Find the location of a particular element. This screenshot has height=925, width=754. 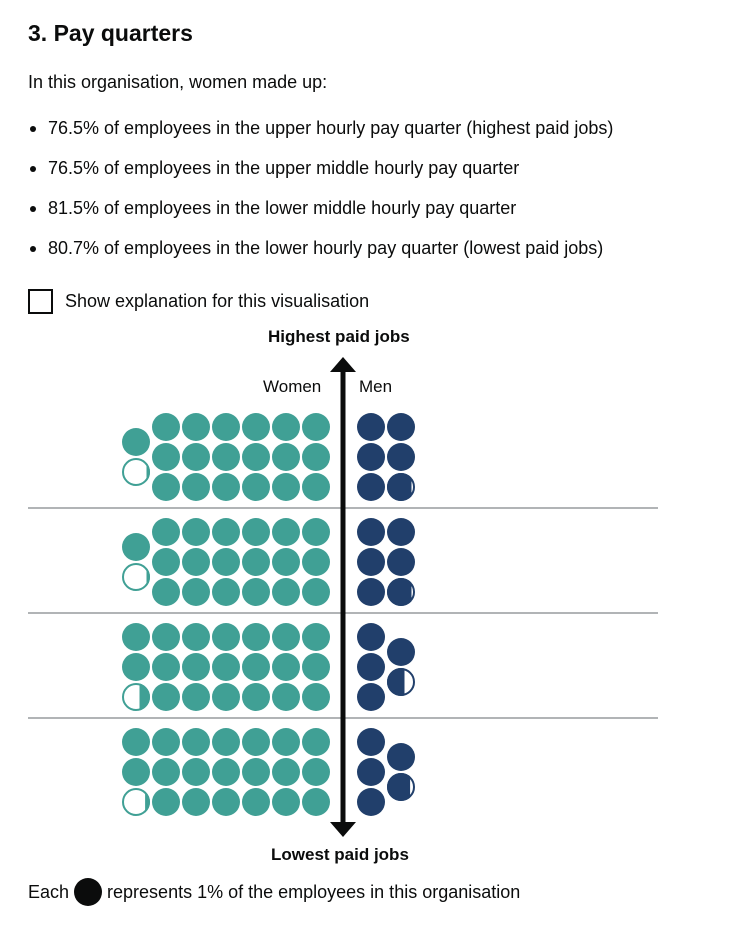

arrow-up-icon is located at coordinates (343, 364).